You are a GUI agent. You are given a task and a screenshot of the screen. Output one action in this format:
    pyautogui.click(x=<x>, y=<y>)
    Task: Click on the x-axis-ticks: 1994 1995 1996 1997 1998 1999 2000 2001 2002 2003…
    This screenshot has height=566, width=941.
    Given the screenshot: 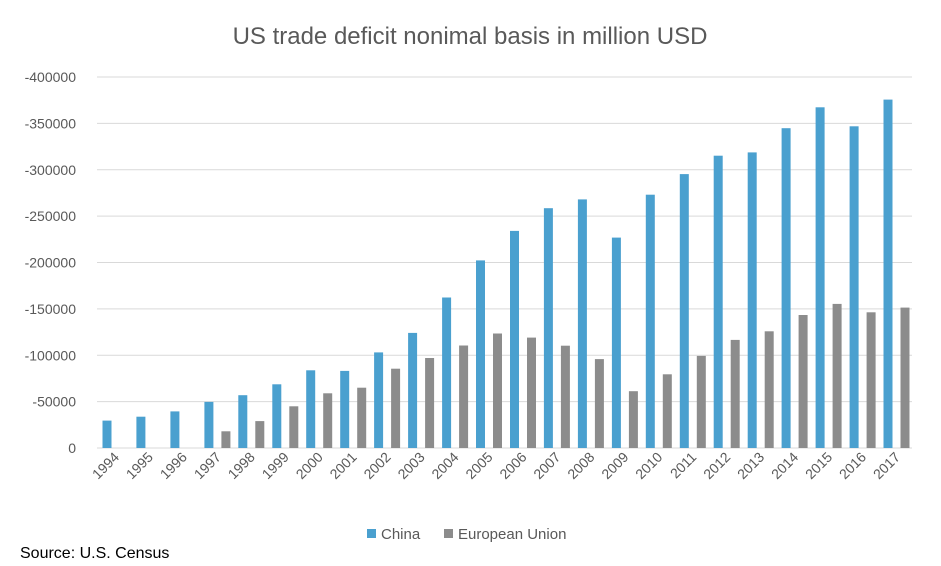 What is the action you would take?
    pyautogui.click(x=496, y=465)
    